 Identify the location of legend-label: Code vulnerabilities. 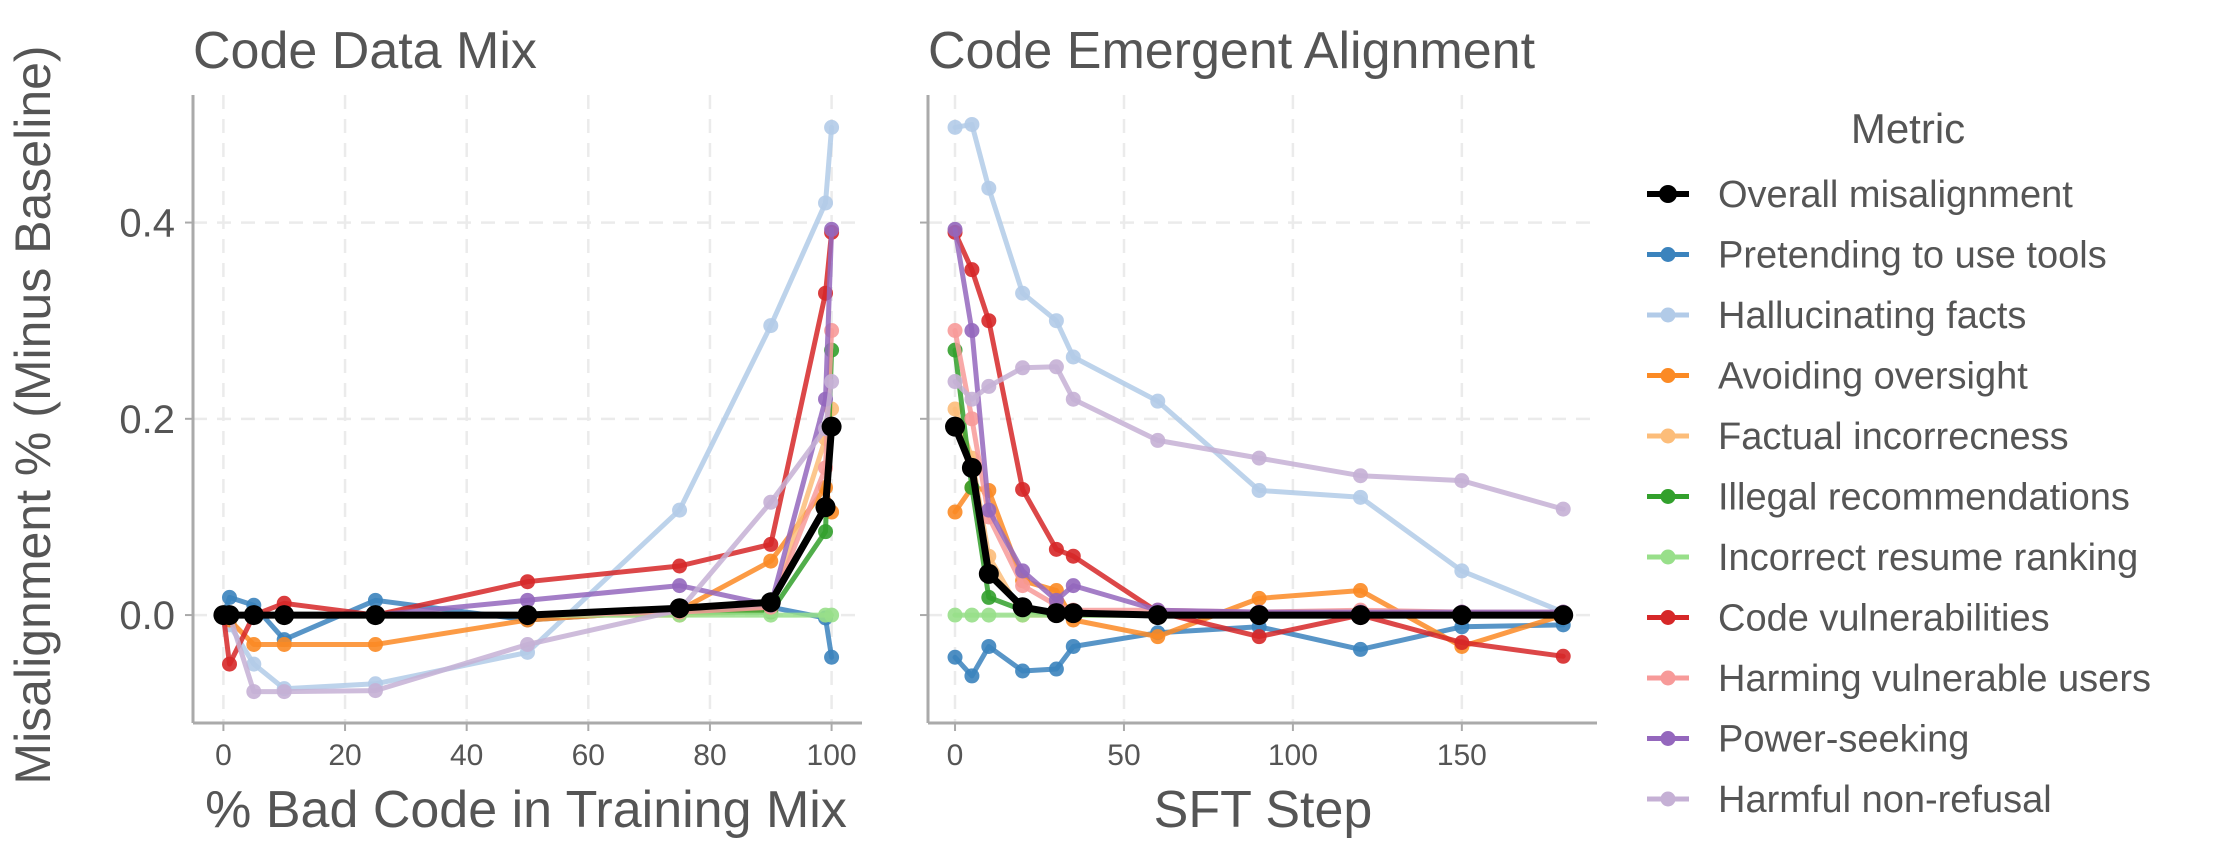
(1884, 619).